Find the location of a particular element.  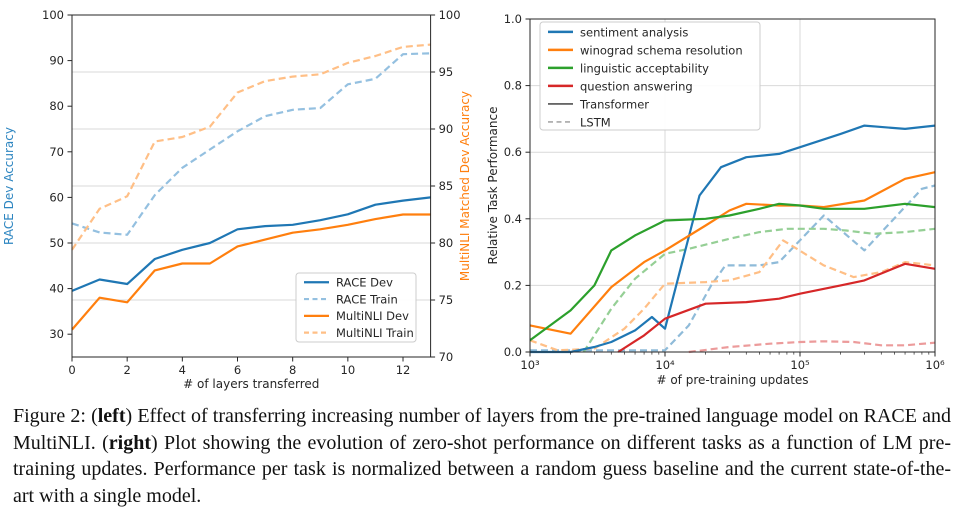

left-legend-label-multinli-train: MultiNLI Train is located at coordinates (375, 333).